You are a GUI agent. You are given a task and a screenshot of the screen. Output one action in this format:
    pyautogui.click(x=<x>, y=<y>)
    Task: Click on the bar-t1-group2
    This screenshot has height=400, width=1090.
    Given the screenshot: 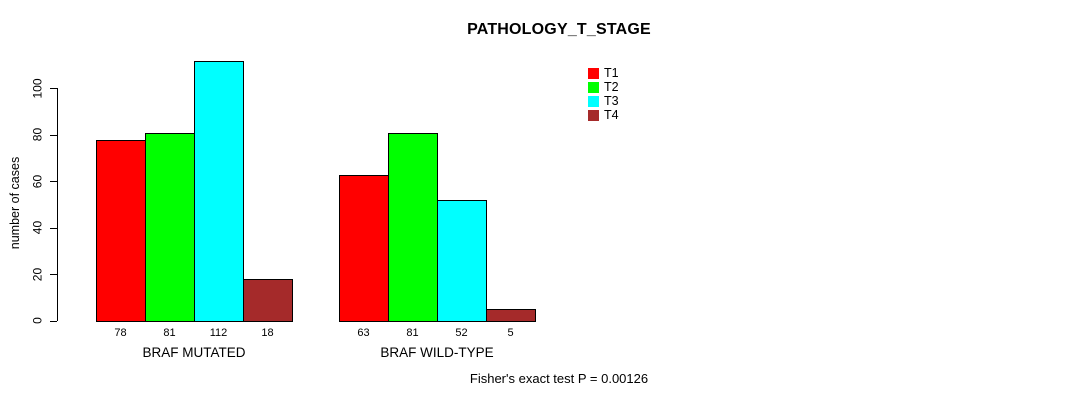 What is the action you would take?
    pyautogui.click(x=364, y=248)
    